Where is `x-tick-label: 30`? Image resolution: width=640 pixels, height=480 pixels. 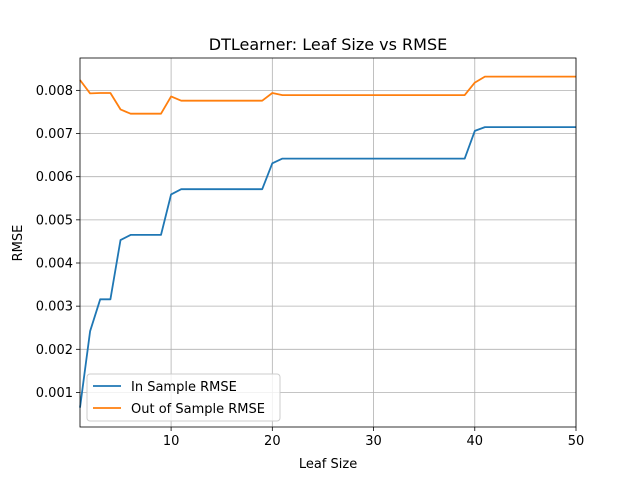 x-tick-label: 30 is located at coordinates (373, 441).